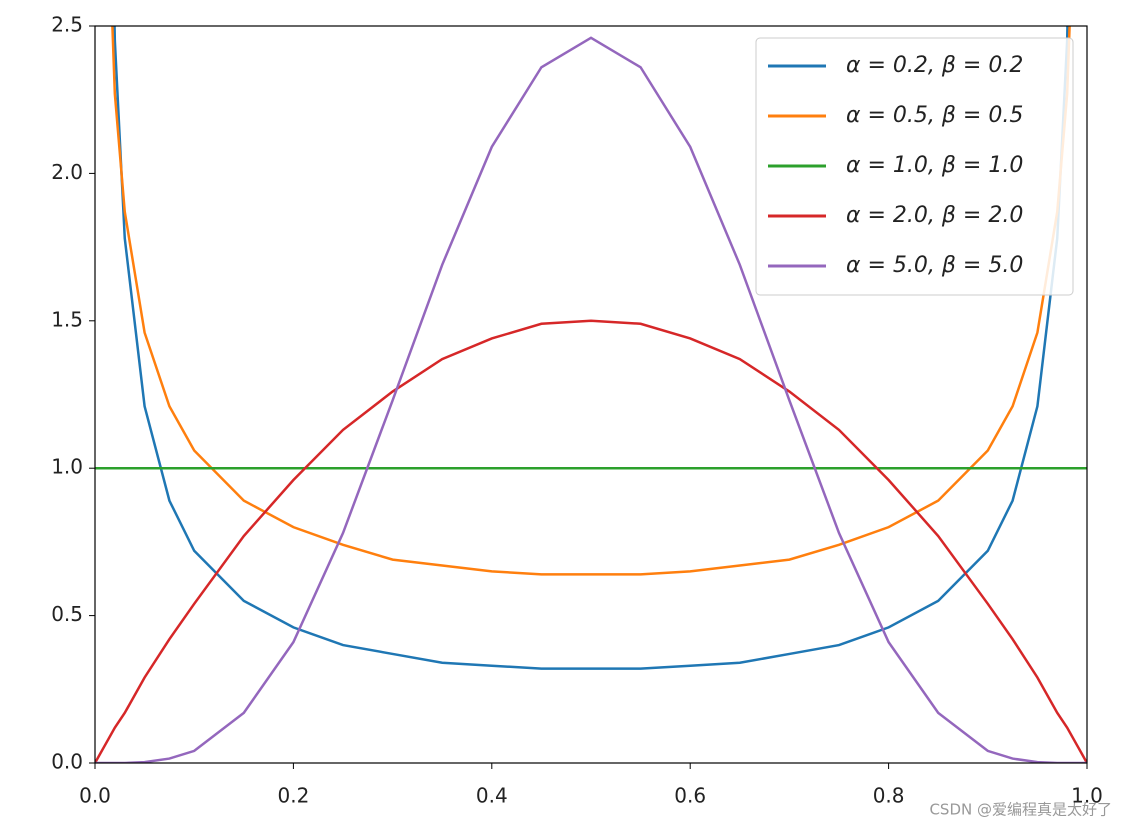  I want to click on y-tick-label: 1.5, so click(67, 319).